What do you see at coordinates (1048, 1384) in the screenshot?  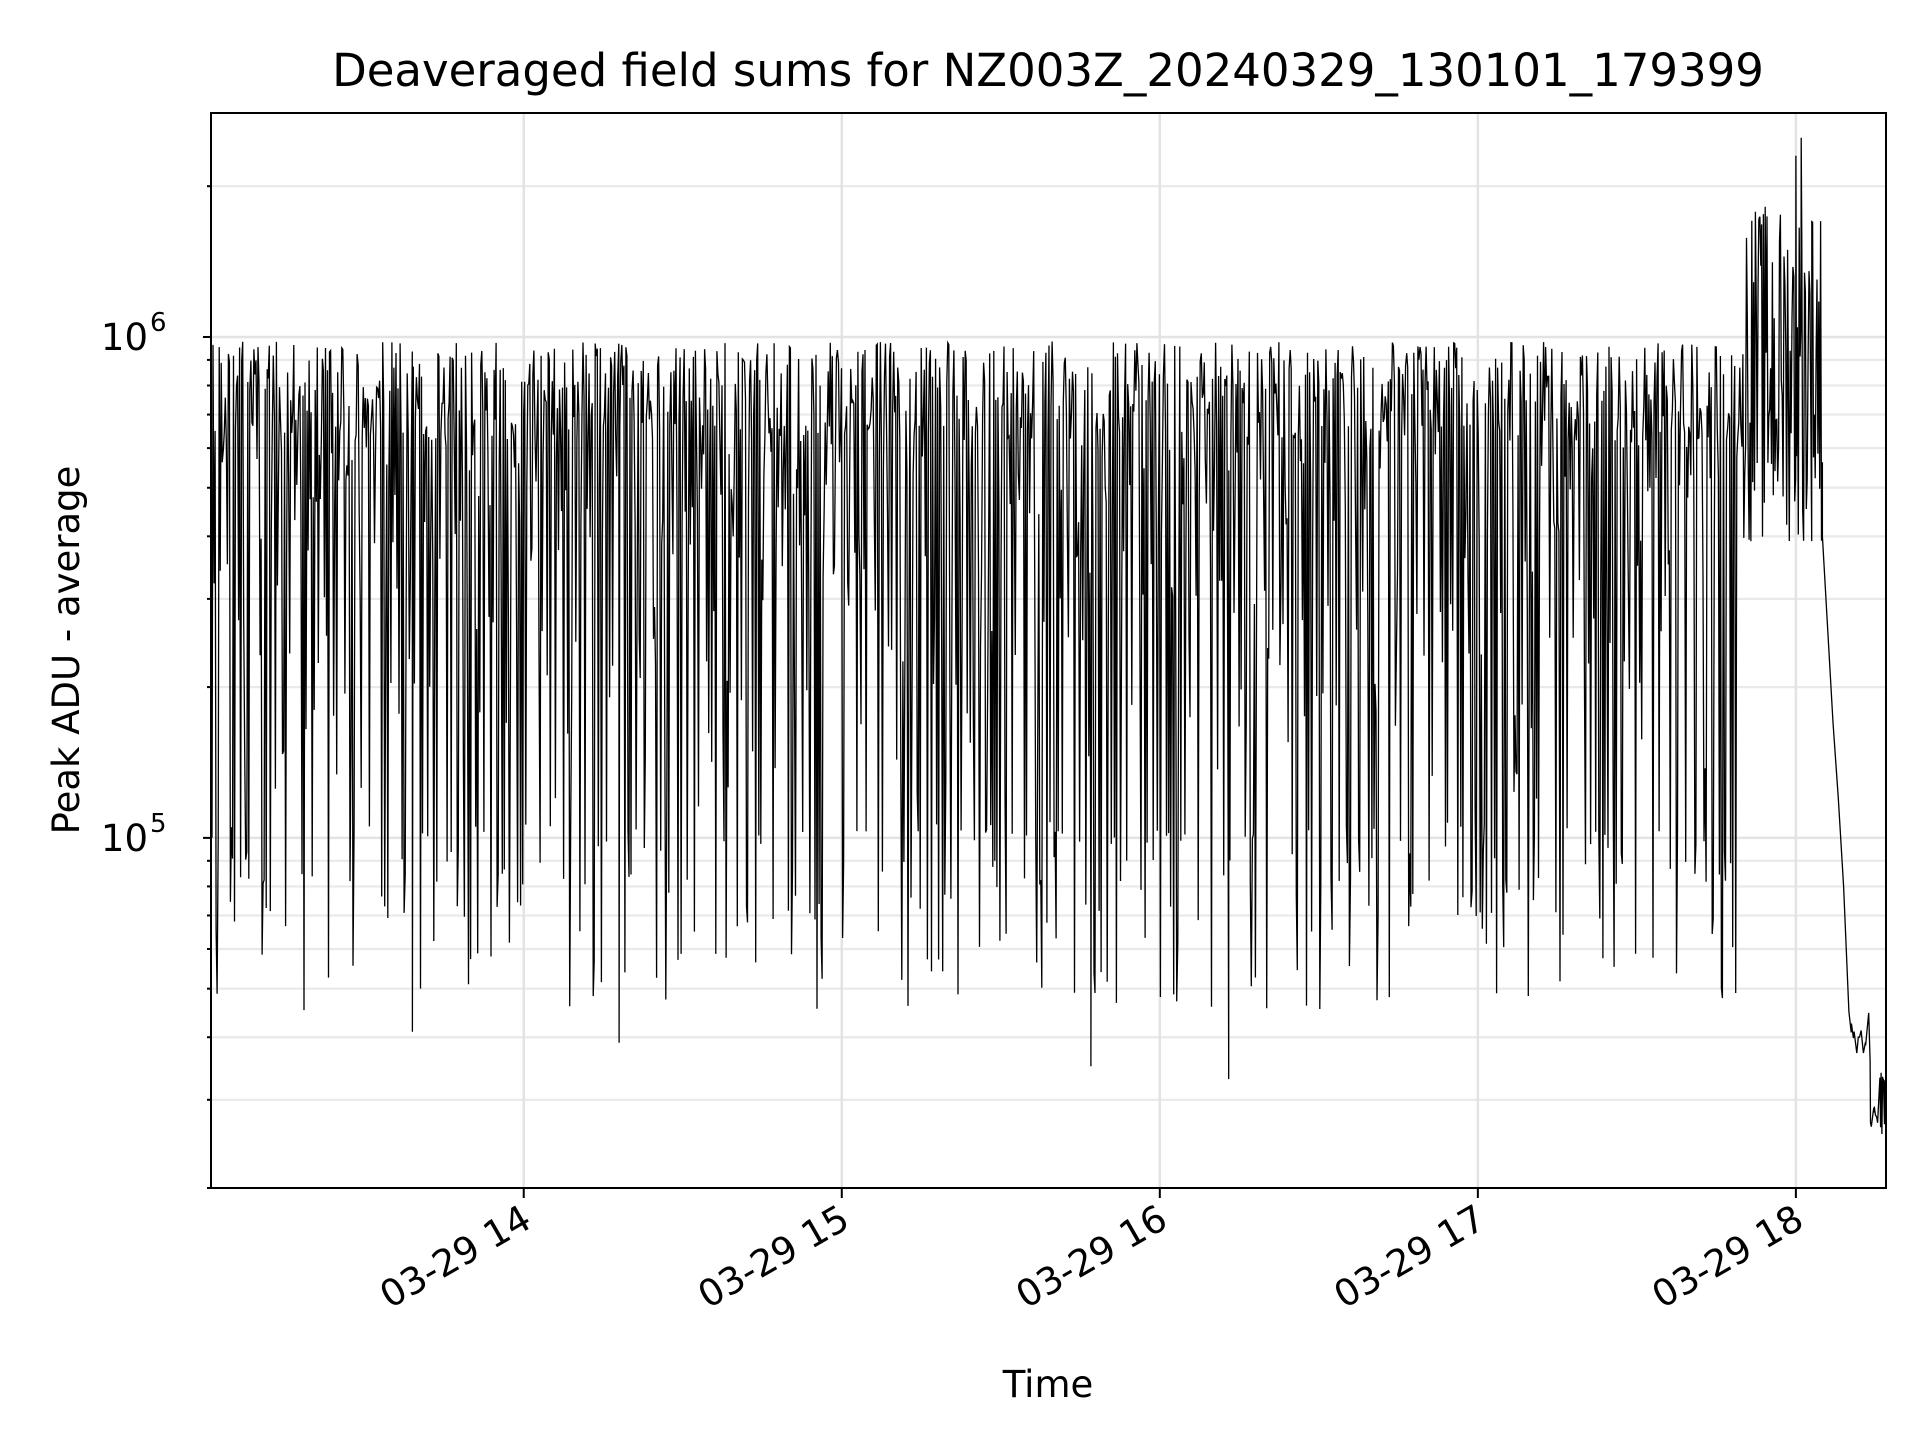 I see `x-axis-label: Time` at bounding box center [1048, 1384].